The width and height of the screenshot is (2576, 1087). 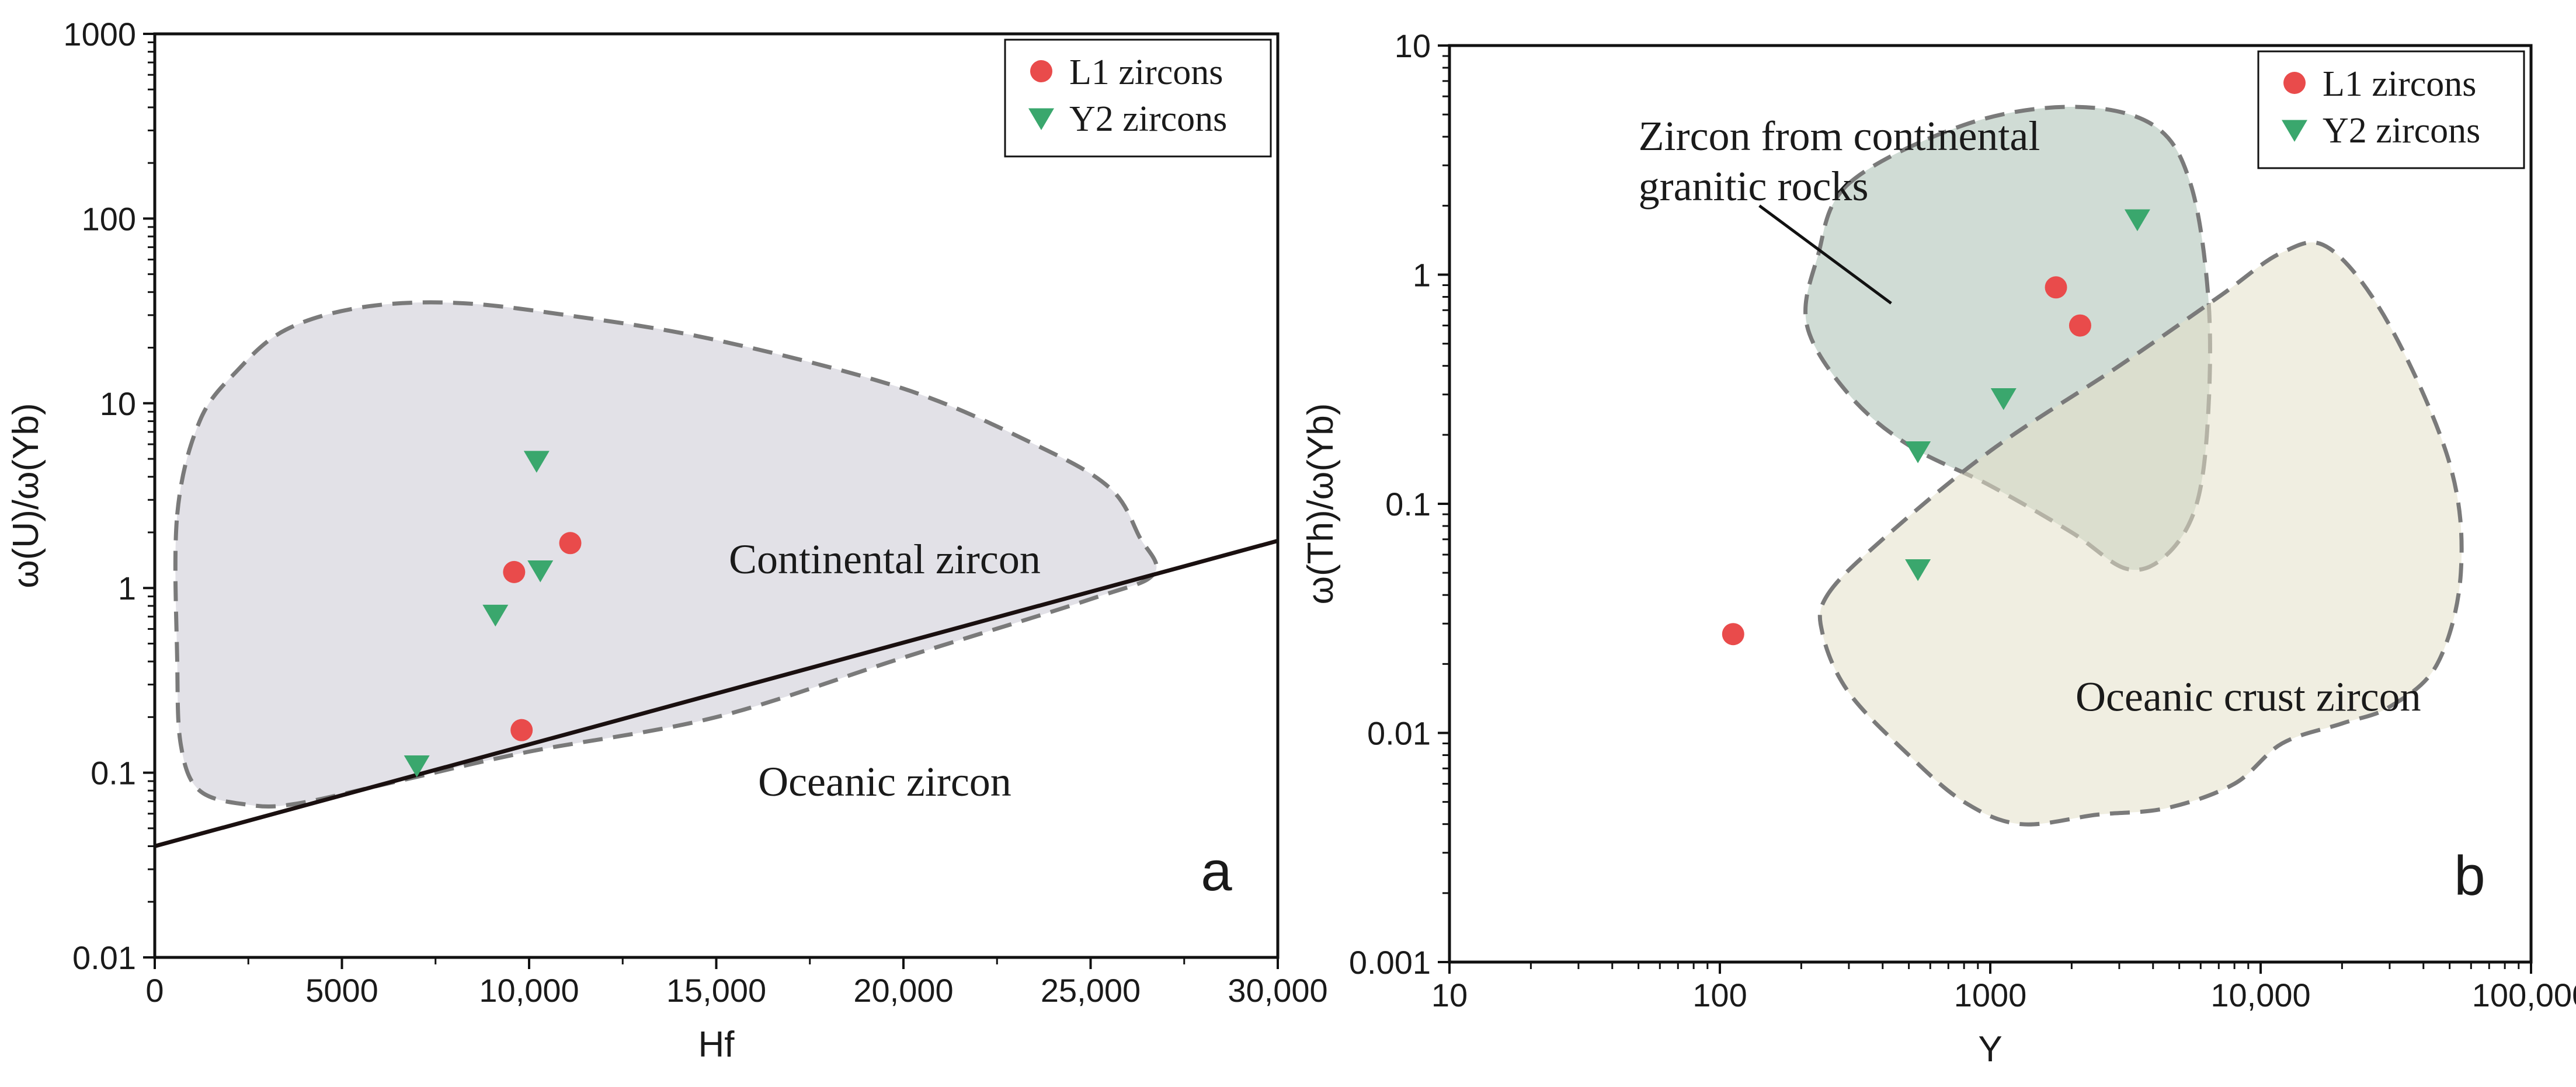 I want to click on a-y-tick-label: 0.01, so click(x=104, y=957).